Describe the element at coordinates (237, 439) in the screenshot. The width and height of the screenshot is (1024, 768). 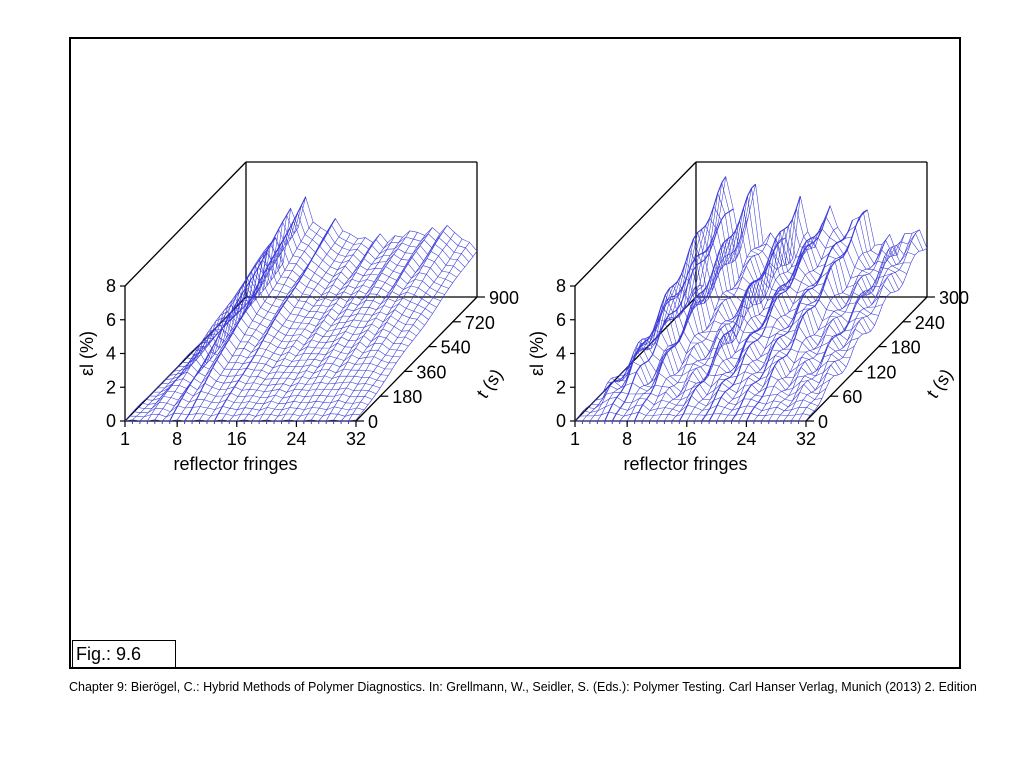
I see `x-tick-label: 16` at that location.